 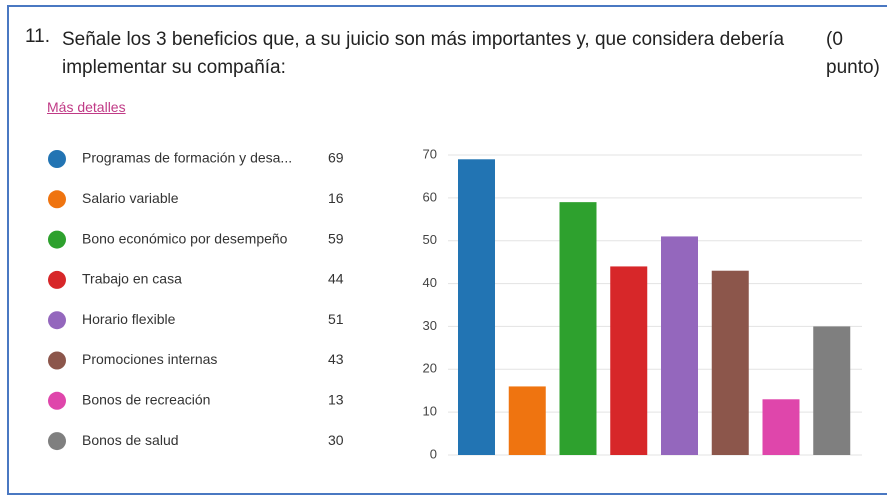 I want to click on legend-value: 51, so click(x=336, y=319).